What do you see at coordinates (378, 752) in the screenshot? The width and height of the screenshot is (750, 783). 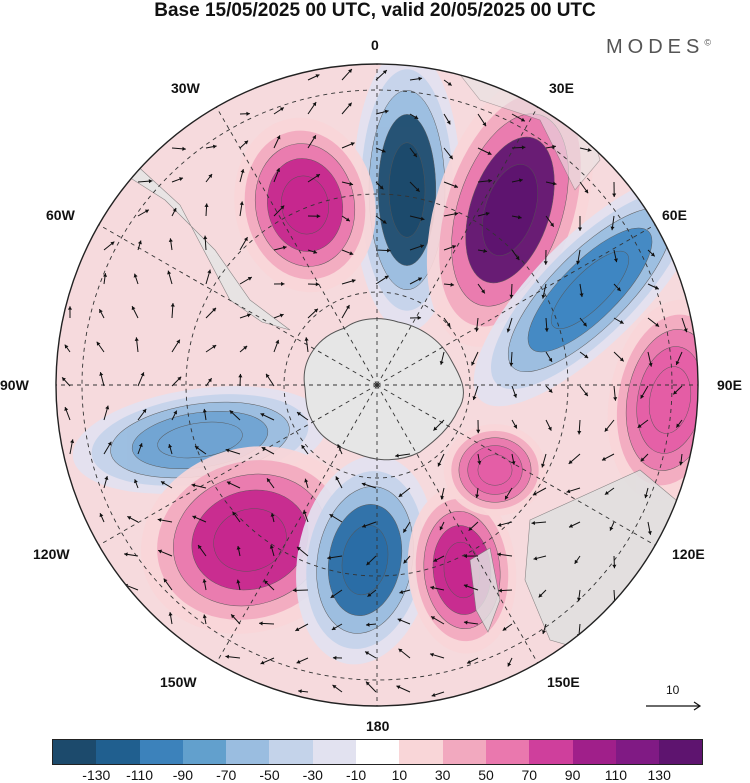 I see `colorbar` at bounding box center [378, 752].